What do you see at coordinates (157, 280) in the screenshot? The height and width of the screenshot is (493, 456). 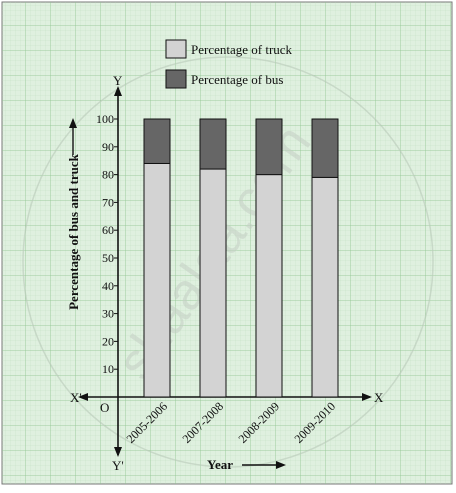 I see `bar-truck-2005-2006` at bounding box center [157, 280].